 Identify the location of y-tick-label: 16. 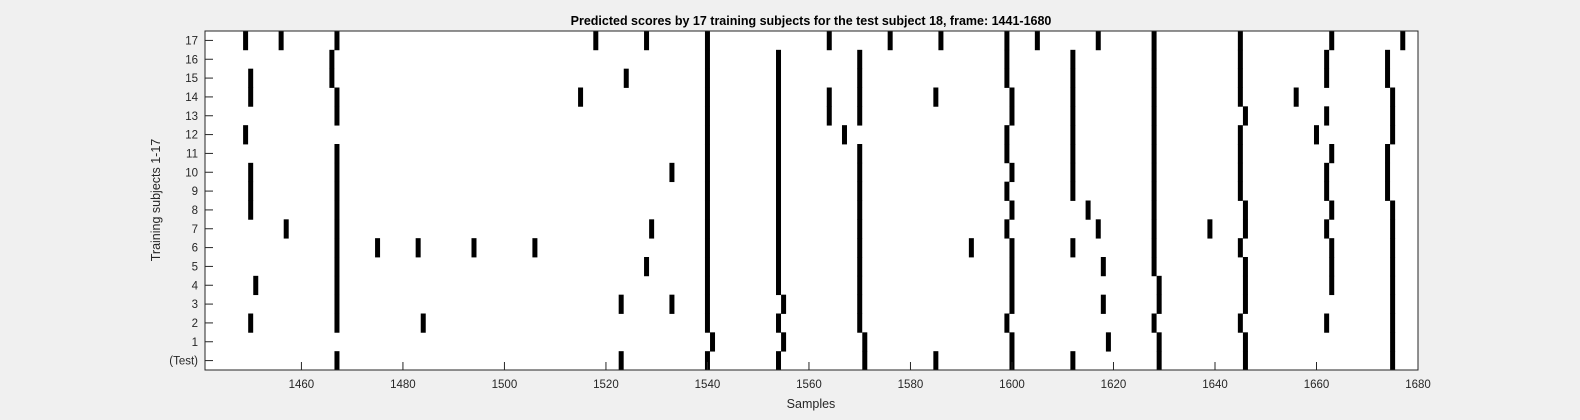
(191, 60).